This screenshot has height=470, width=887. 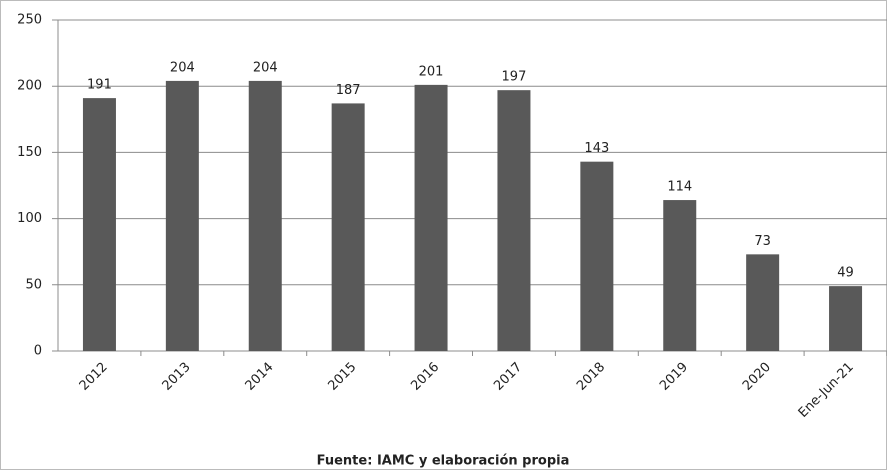 I want to click on value-label: 197, so click(x=514, y=77).